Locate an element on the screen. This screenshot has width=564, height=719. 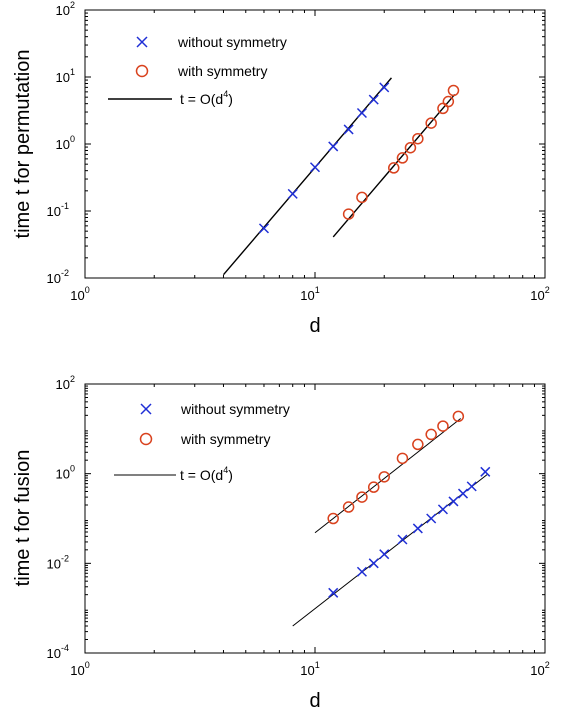
y-tick-label: 10¹ is located at coordinates (65, 76).